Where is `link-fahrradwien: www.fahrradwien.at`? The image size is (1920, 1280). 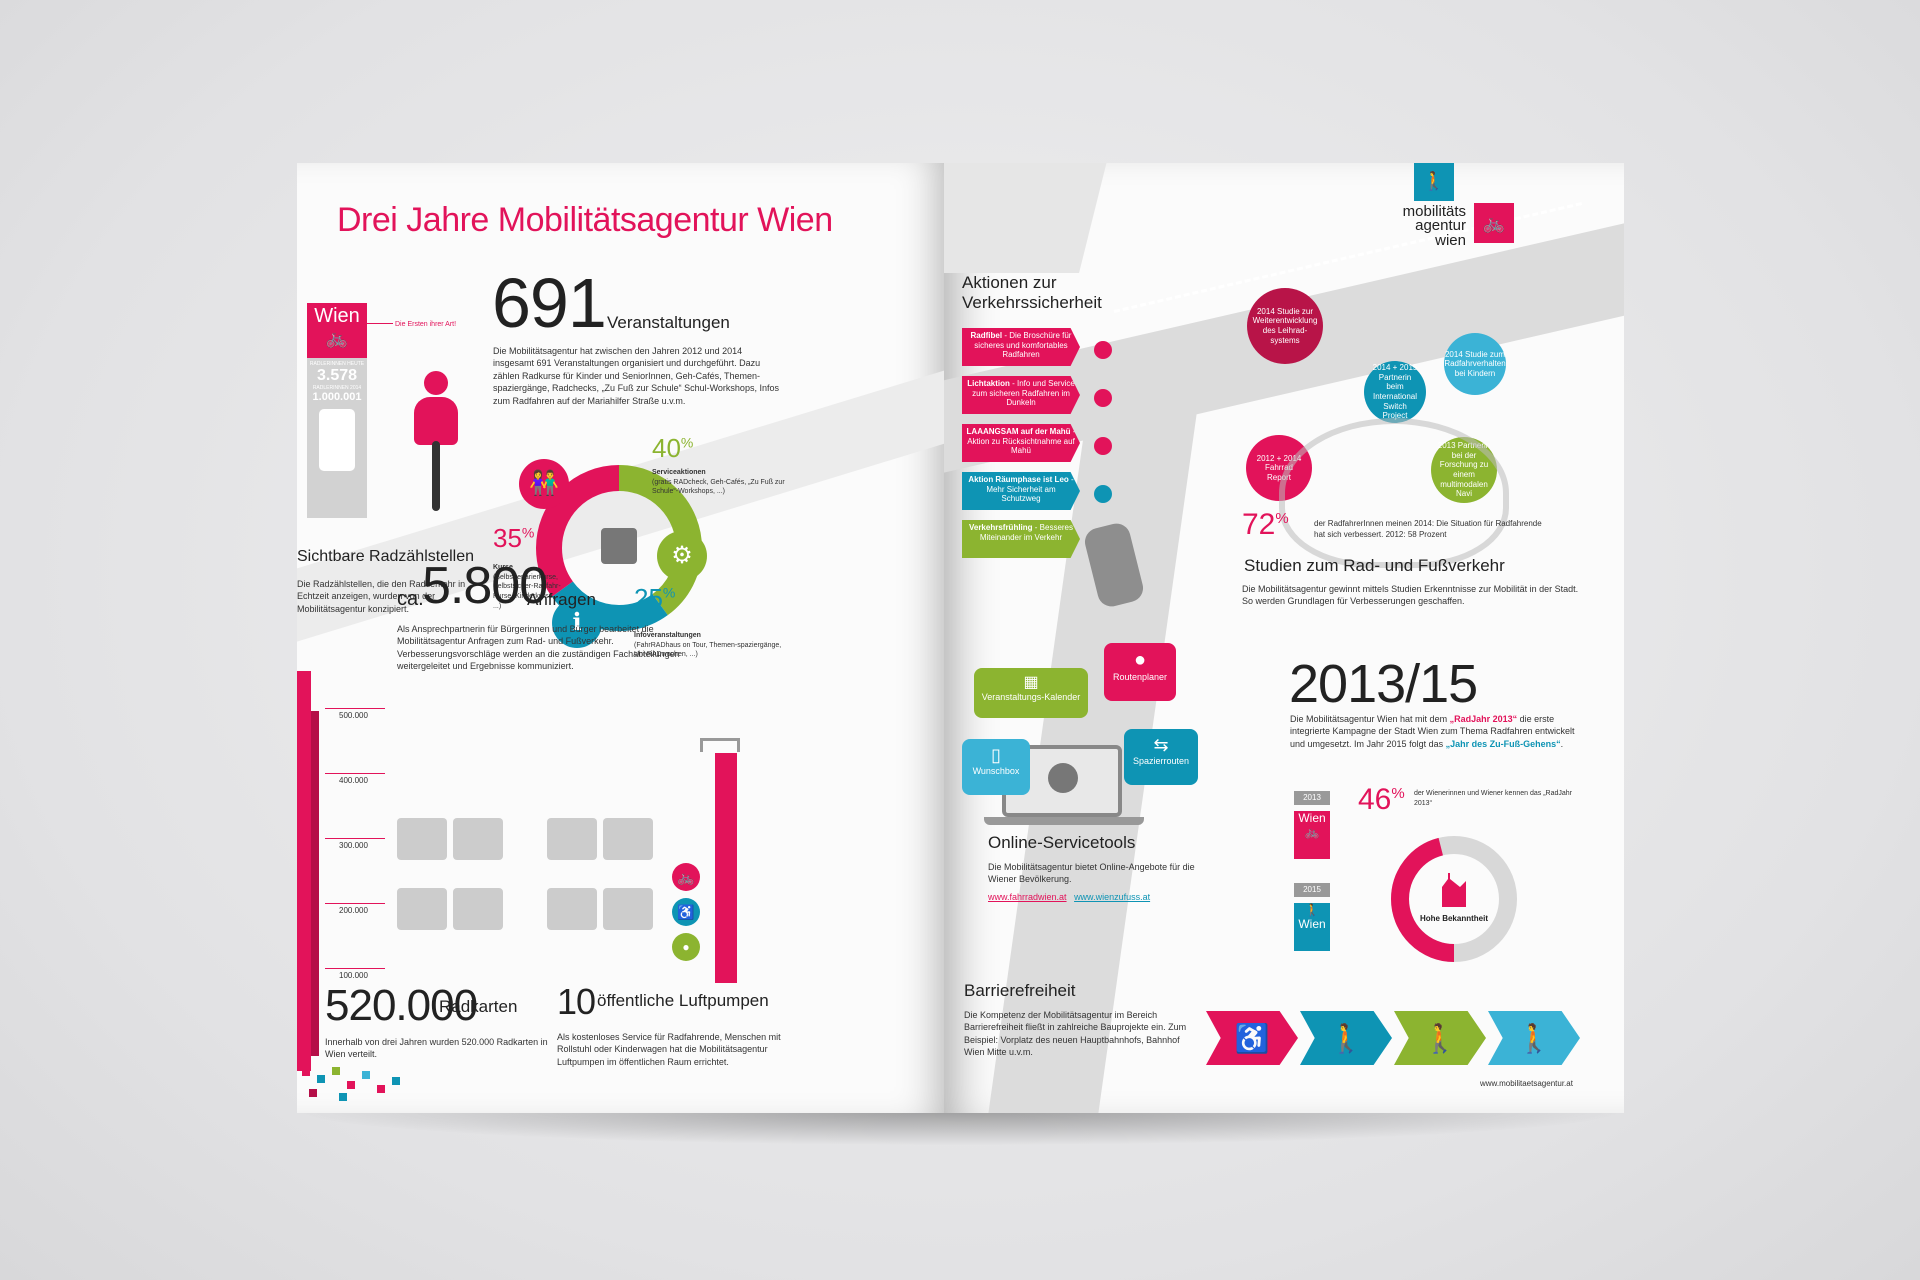 link-fahrradwien: www.fahrradwien.at is located at coordinates (1027, 897).